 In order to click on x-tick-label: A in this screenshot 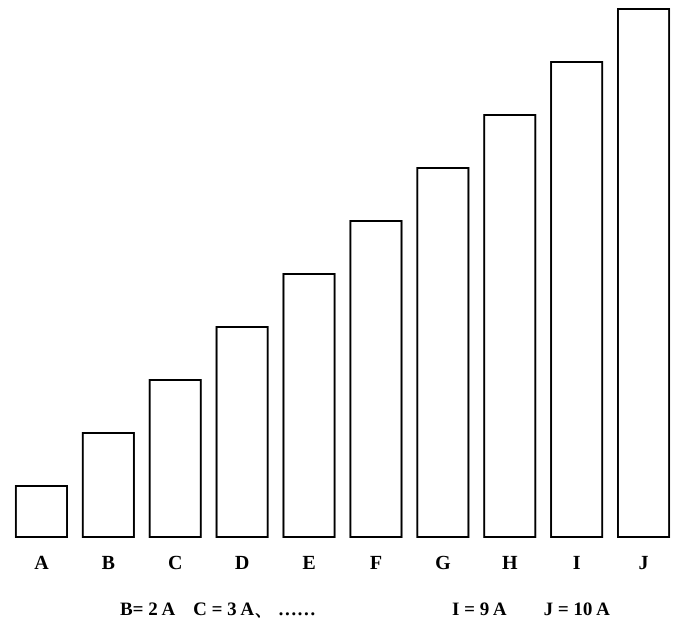, I will do `click(42, 563)`.